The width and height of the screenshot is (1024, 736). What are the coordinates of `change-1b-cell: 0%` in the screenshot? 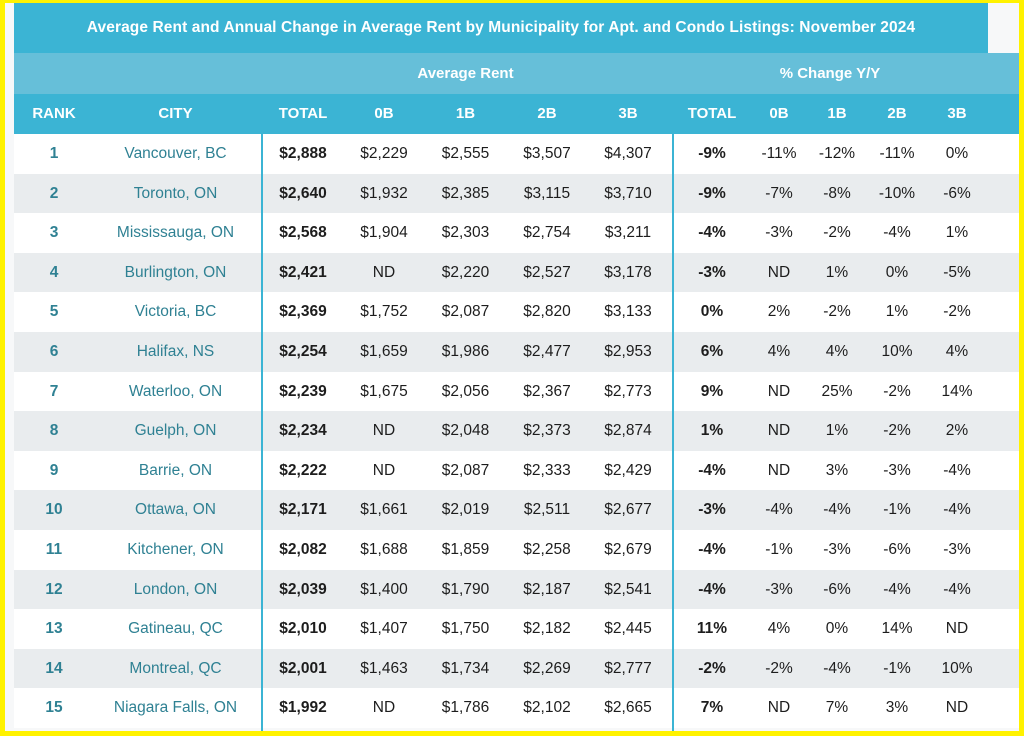 It's located at (837, 629).